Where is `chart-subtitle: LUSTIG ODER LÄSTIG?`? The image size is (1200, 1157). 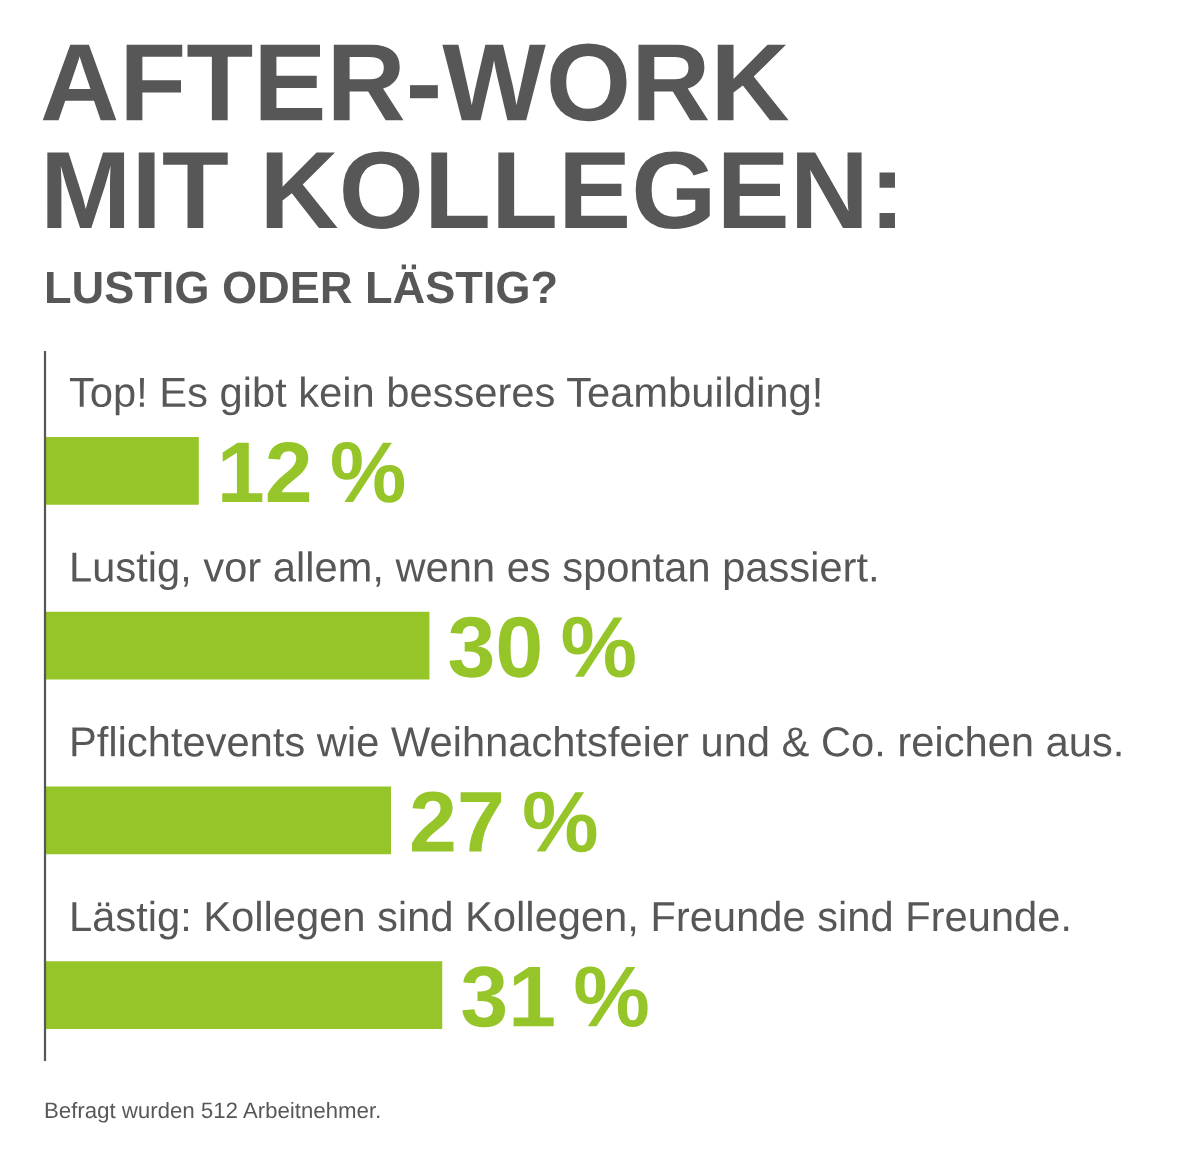 chart-subtitle: LUSTIG ODER LÄSTIG? is located at coordinates (301, 284).